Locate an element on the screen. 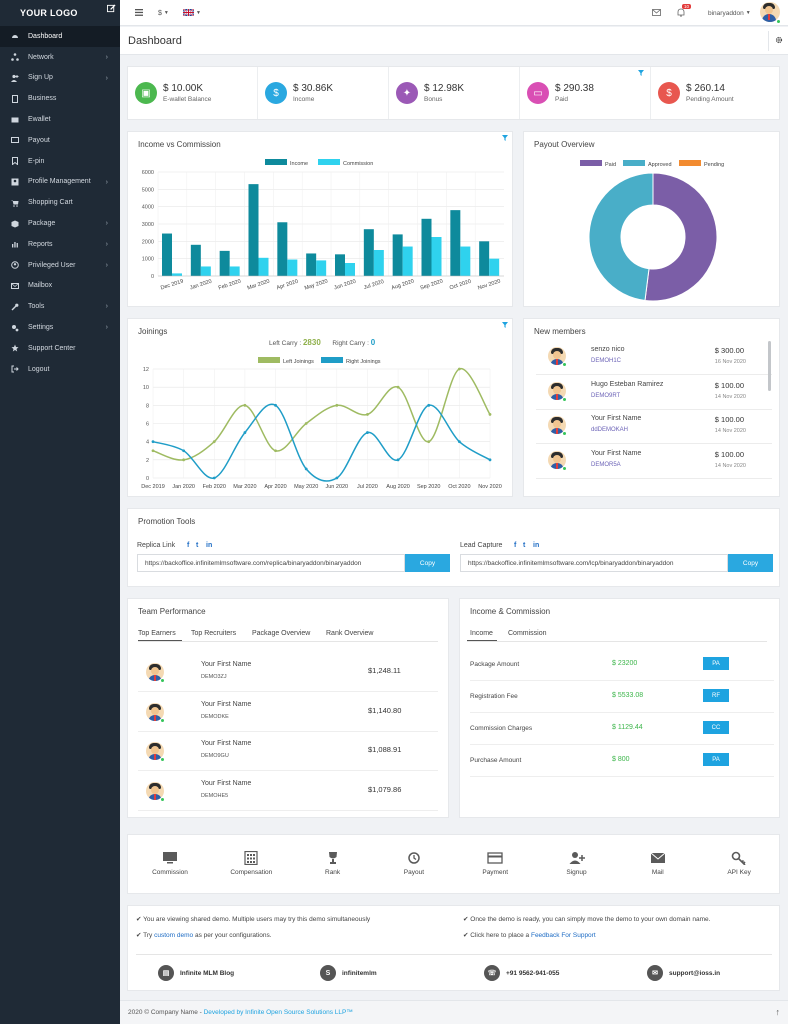 This screenshot has width=788, height=1024. sidebar-item-business: Business is located at coordinates (60, 98).